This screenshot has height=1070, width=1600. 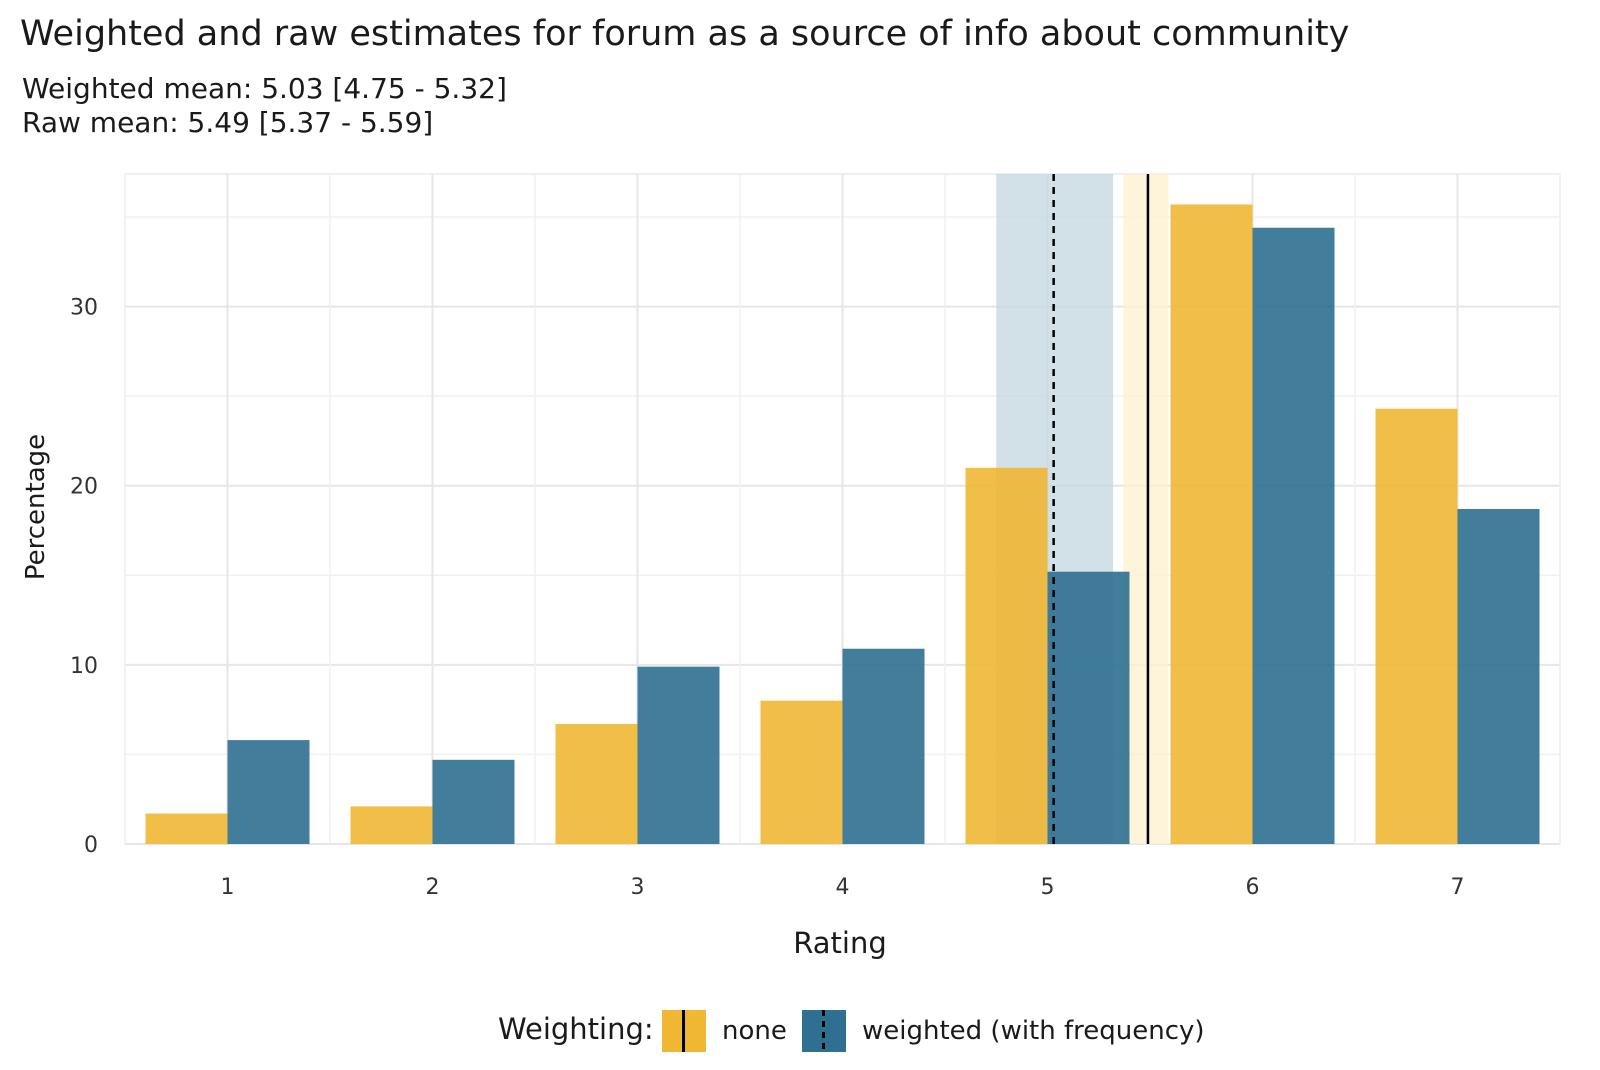 I want to click on legend-key-weighted, so click(x=824, y=1031).